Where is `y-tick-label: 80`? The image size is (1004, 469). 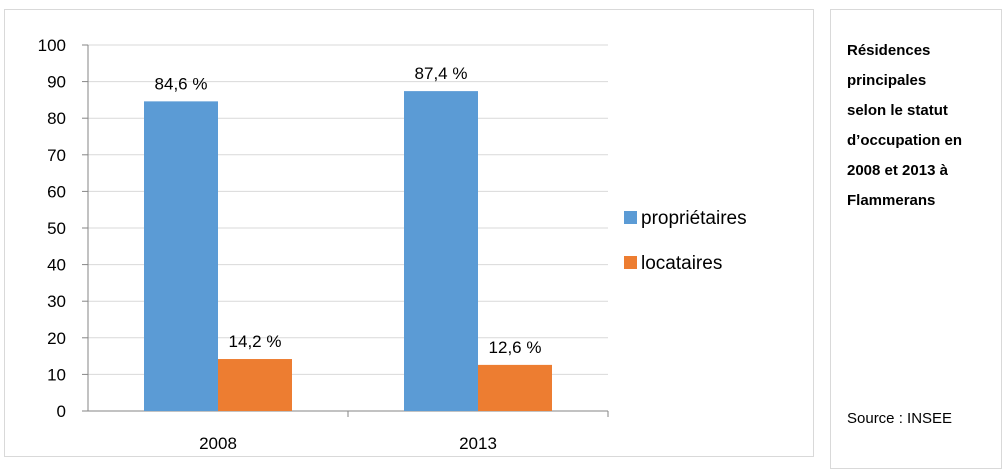 y-tick-label: 80 is located at coordinates (56, 118).